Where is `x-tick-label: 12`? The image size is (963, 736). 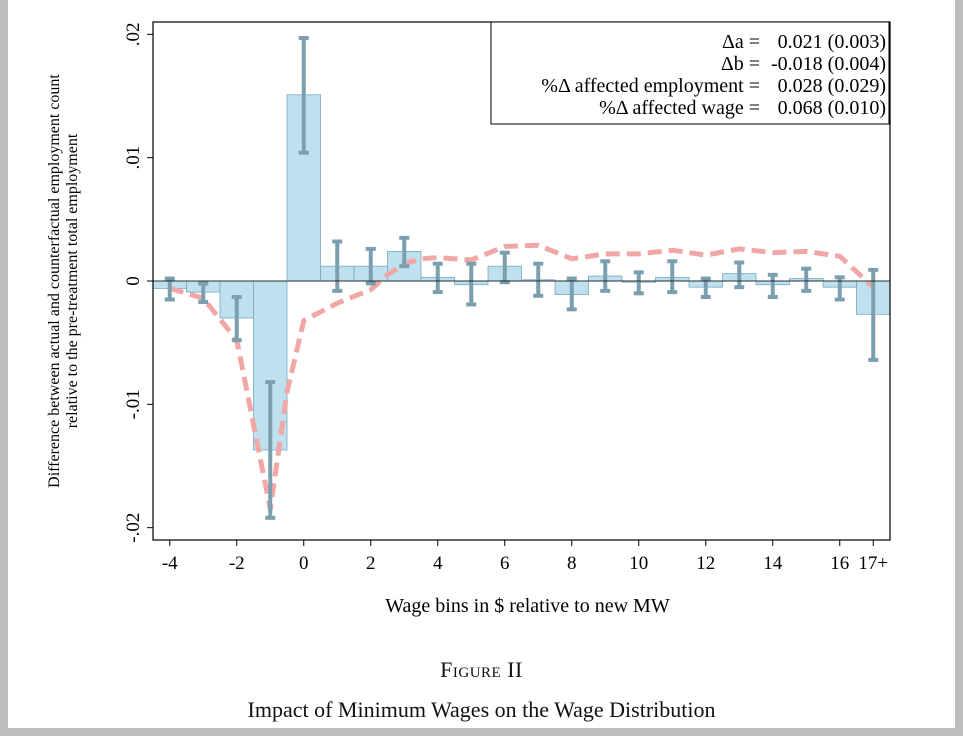 x-tick-label: 12 is located at coordinates (705, 563).